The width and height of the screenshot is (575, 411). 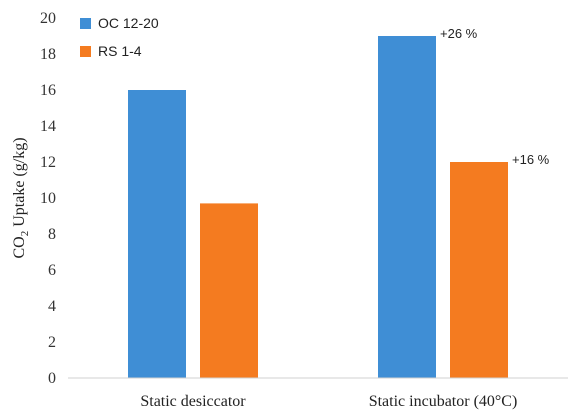 What do you see at coordinates (459, 33) in the screenshot?
I see `bar-annotation: +26 %` at bounding box center [459, 33].